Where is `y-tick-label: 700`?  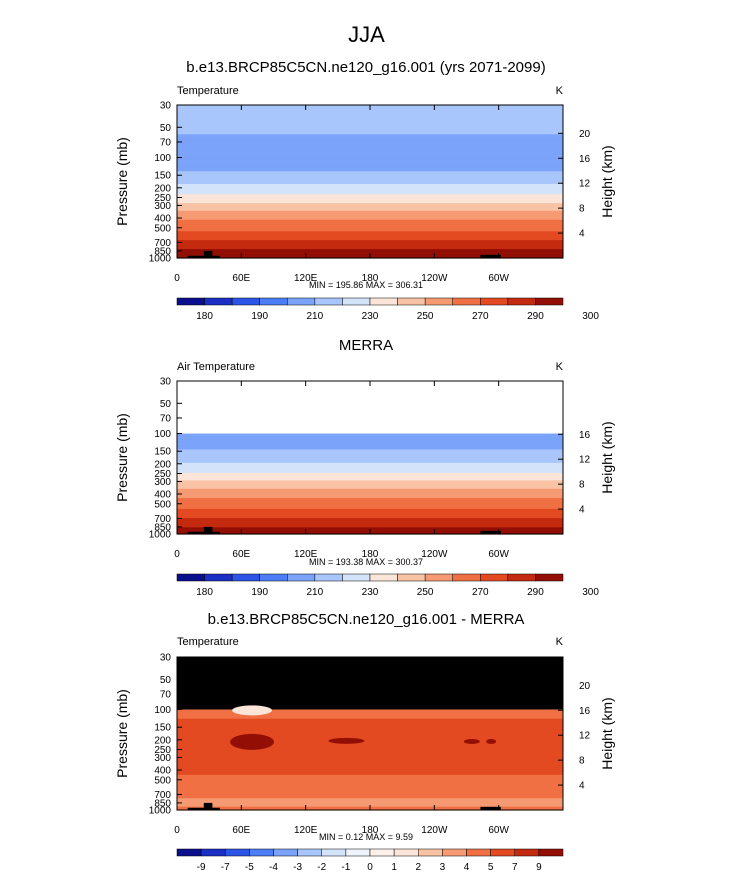 y-tick-label: 700 is located at coordinates (162, 795).